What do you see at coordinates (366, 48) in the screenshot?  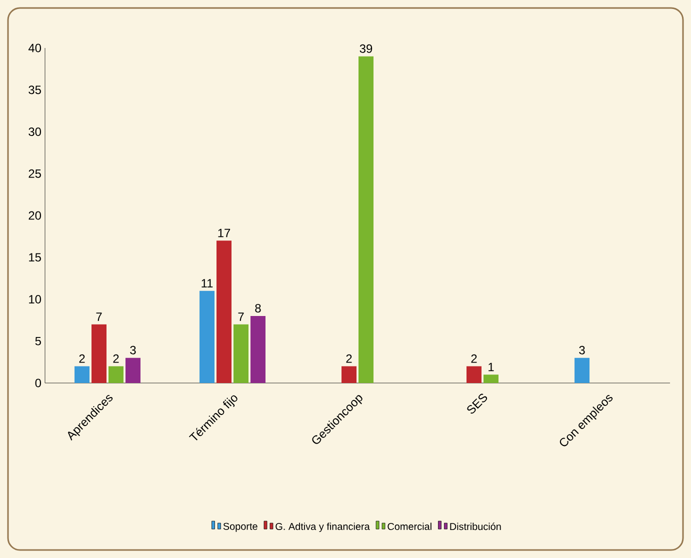 I see `data-label: 39` at bounding box center [366, 48].